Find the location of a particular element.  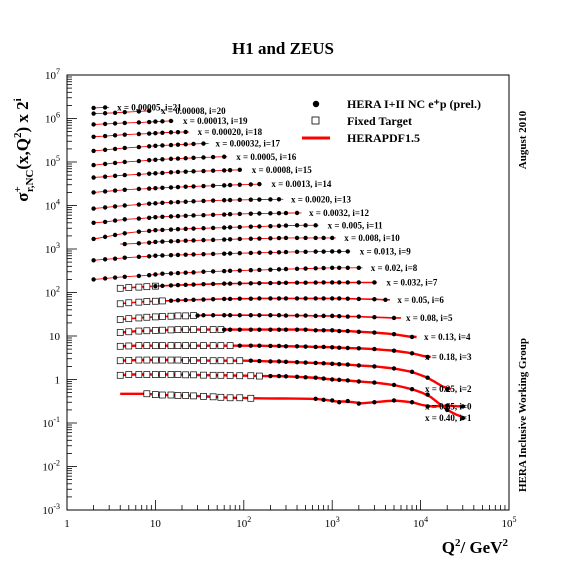

bin-label: x = 0.02, i=8 is located at coordinates (394, 268).